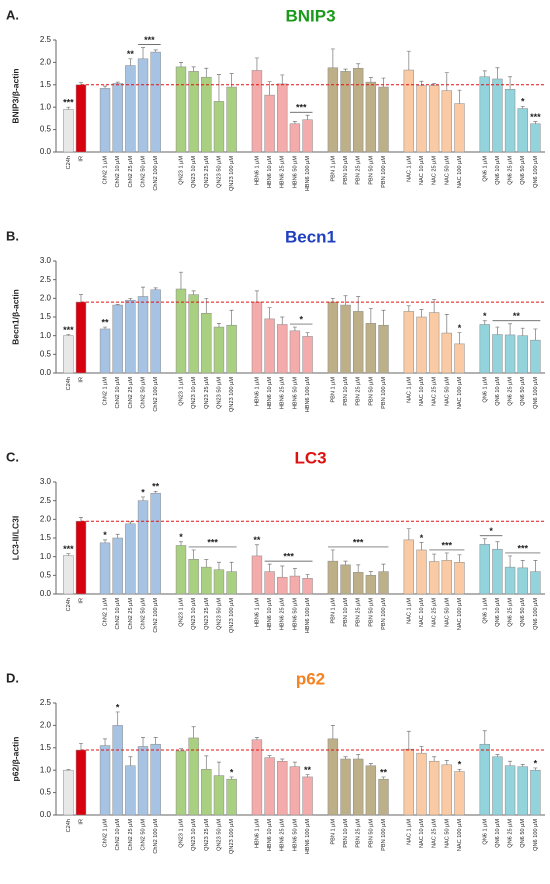 The height and width of the screenshot is (884, 550). I want to click on x-tick-label: HBN6 10 µM, so click(270, 393).